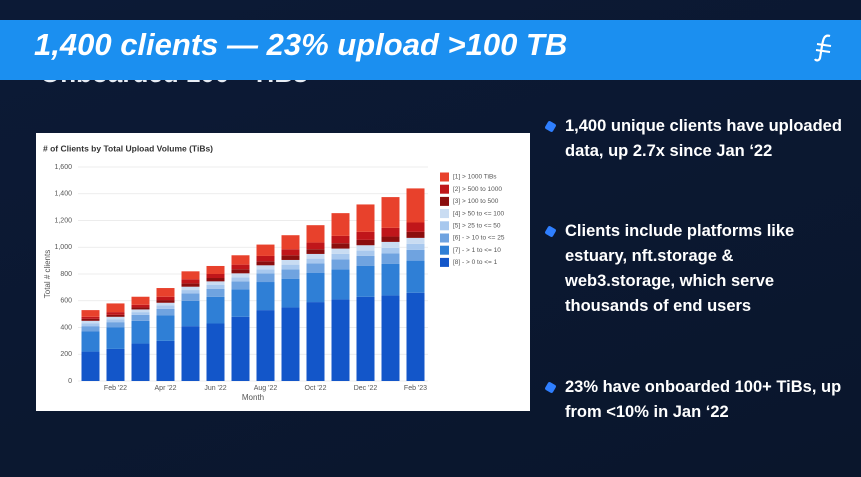 The height and width of the screenshot is (477, 861). What do you see at coordinates (475, 177) in the screenshot?
I see `legend-label: [1] > 1000 TiBs` at bounding box center [475, 177].